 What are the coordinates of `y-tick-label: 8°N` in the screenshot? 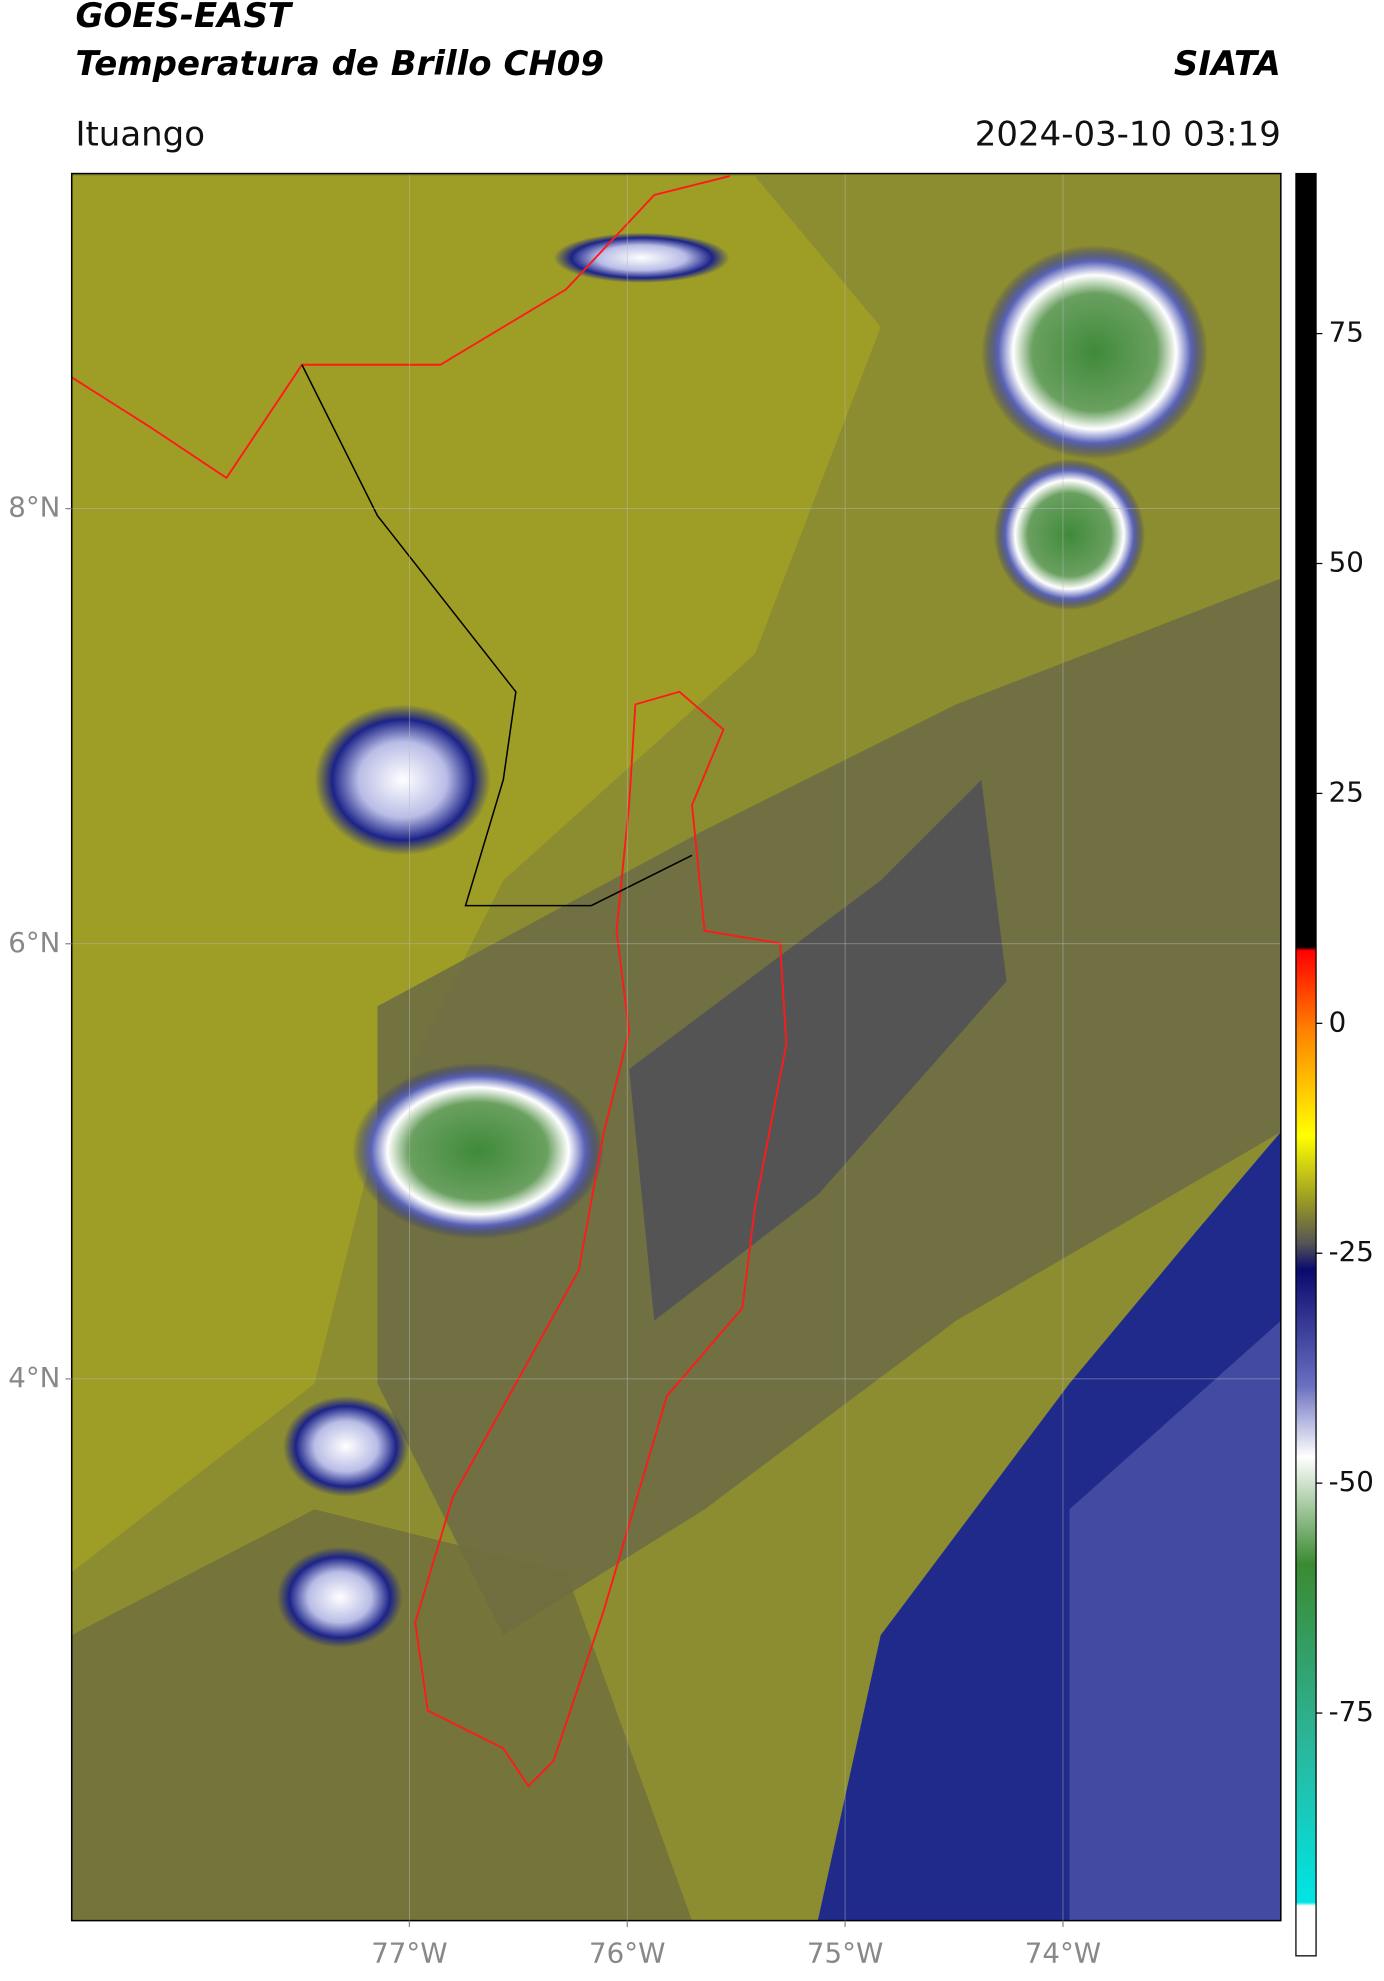 It's located at (34, 507).